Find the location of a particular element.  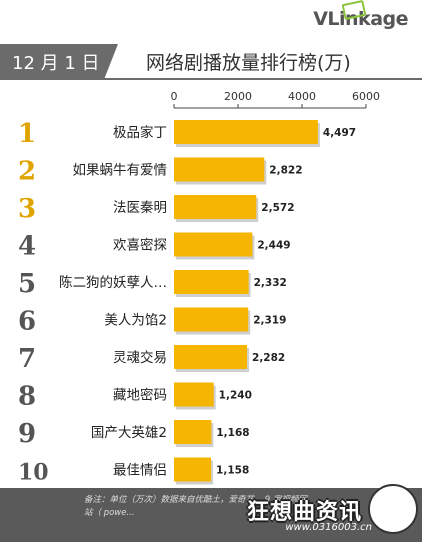

category-label: 美人为馅2 is located at coordinates (135, 321).